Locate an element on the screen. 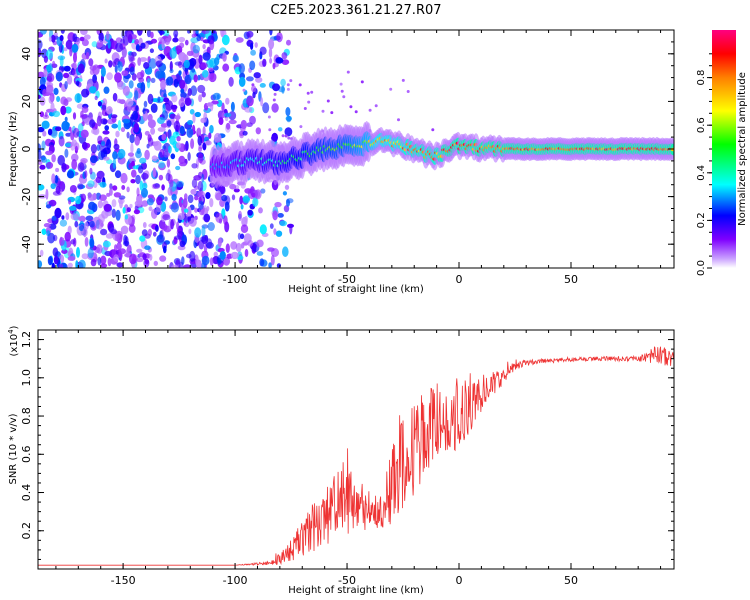  snr-ylabel: SNR (10 * v/v) is located at coordinates (13, 448).